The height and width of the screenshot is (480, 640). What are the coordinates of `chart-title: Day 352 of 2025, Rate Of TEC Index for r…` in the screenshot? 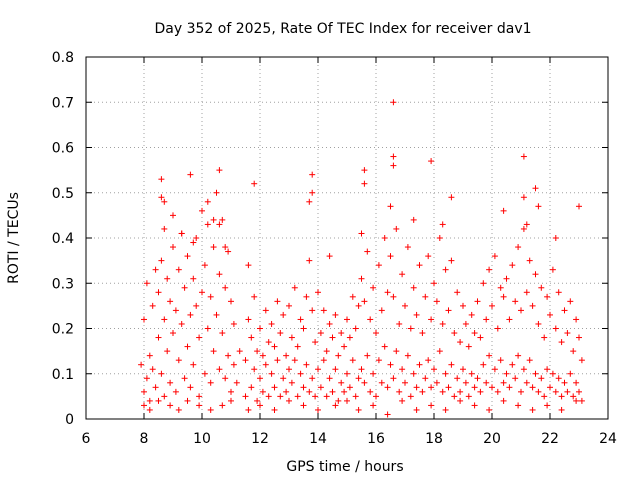 It's located at (342, 29).